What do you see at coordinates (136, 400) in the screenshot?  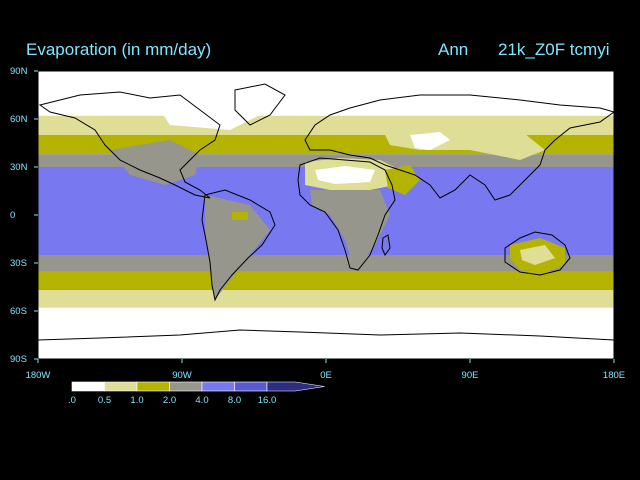 I see `legend-label: 1.0` at bounding box center [136, 400].